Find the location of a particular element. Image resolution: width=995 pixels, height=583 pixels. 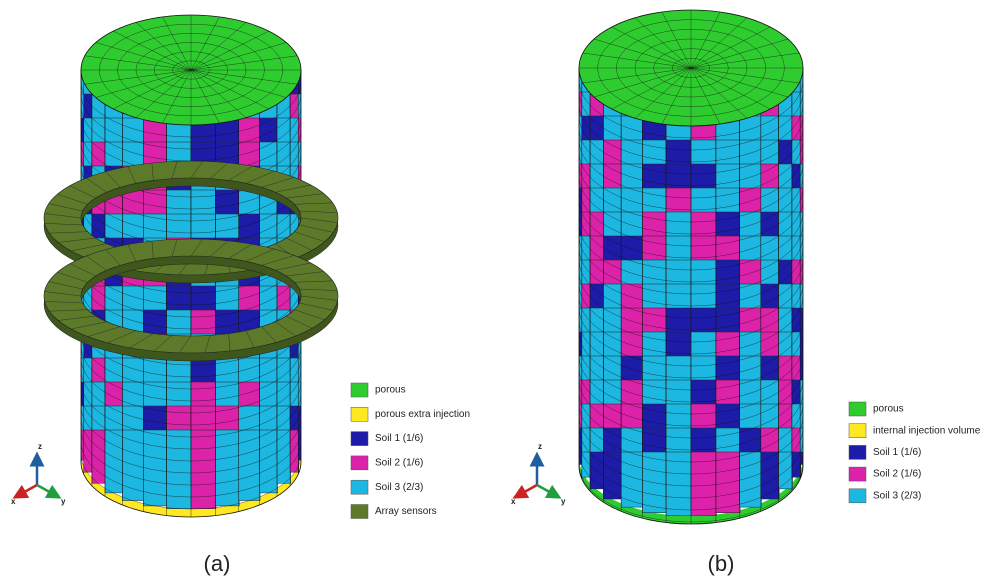

legend-label: Array sensors is located at coordinates (406, 511).